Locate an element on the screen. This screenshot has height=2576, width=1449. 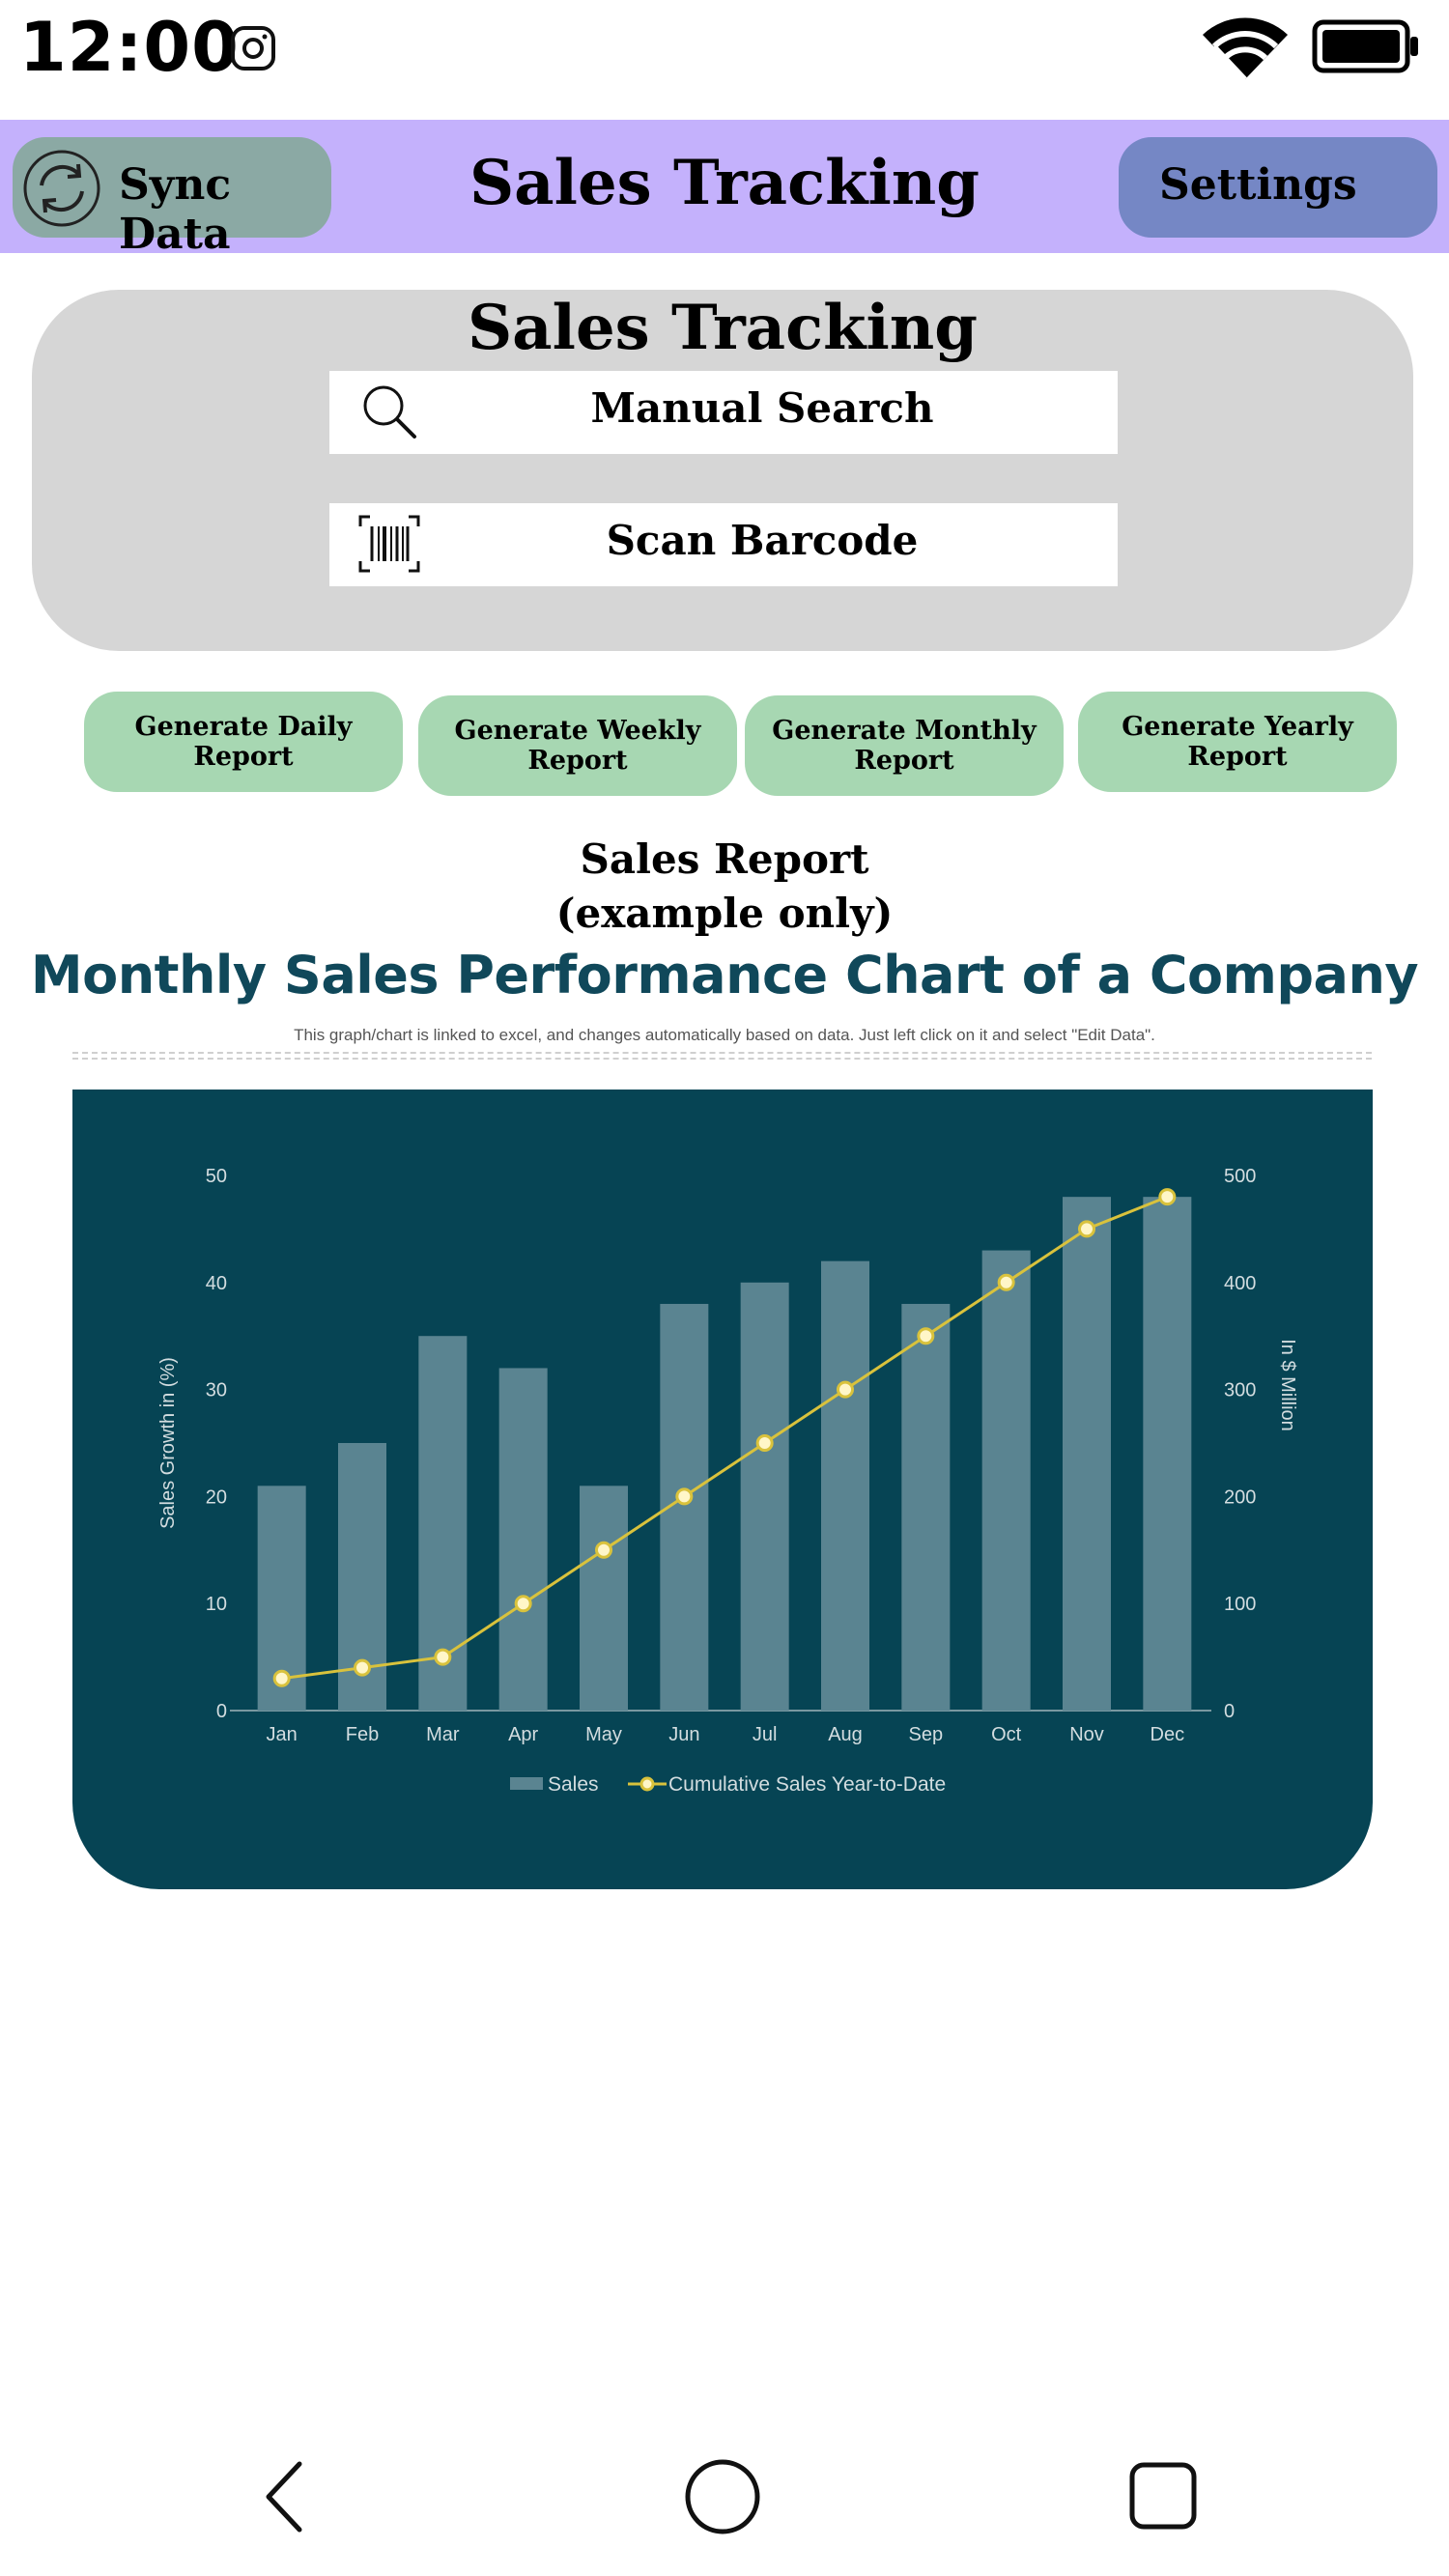
cumulative-sales-line is located at coordinates (724, 1438).